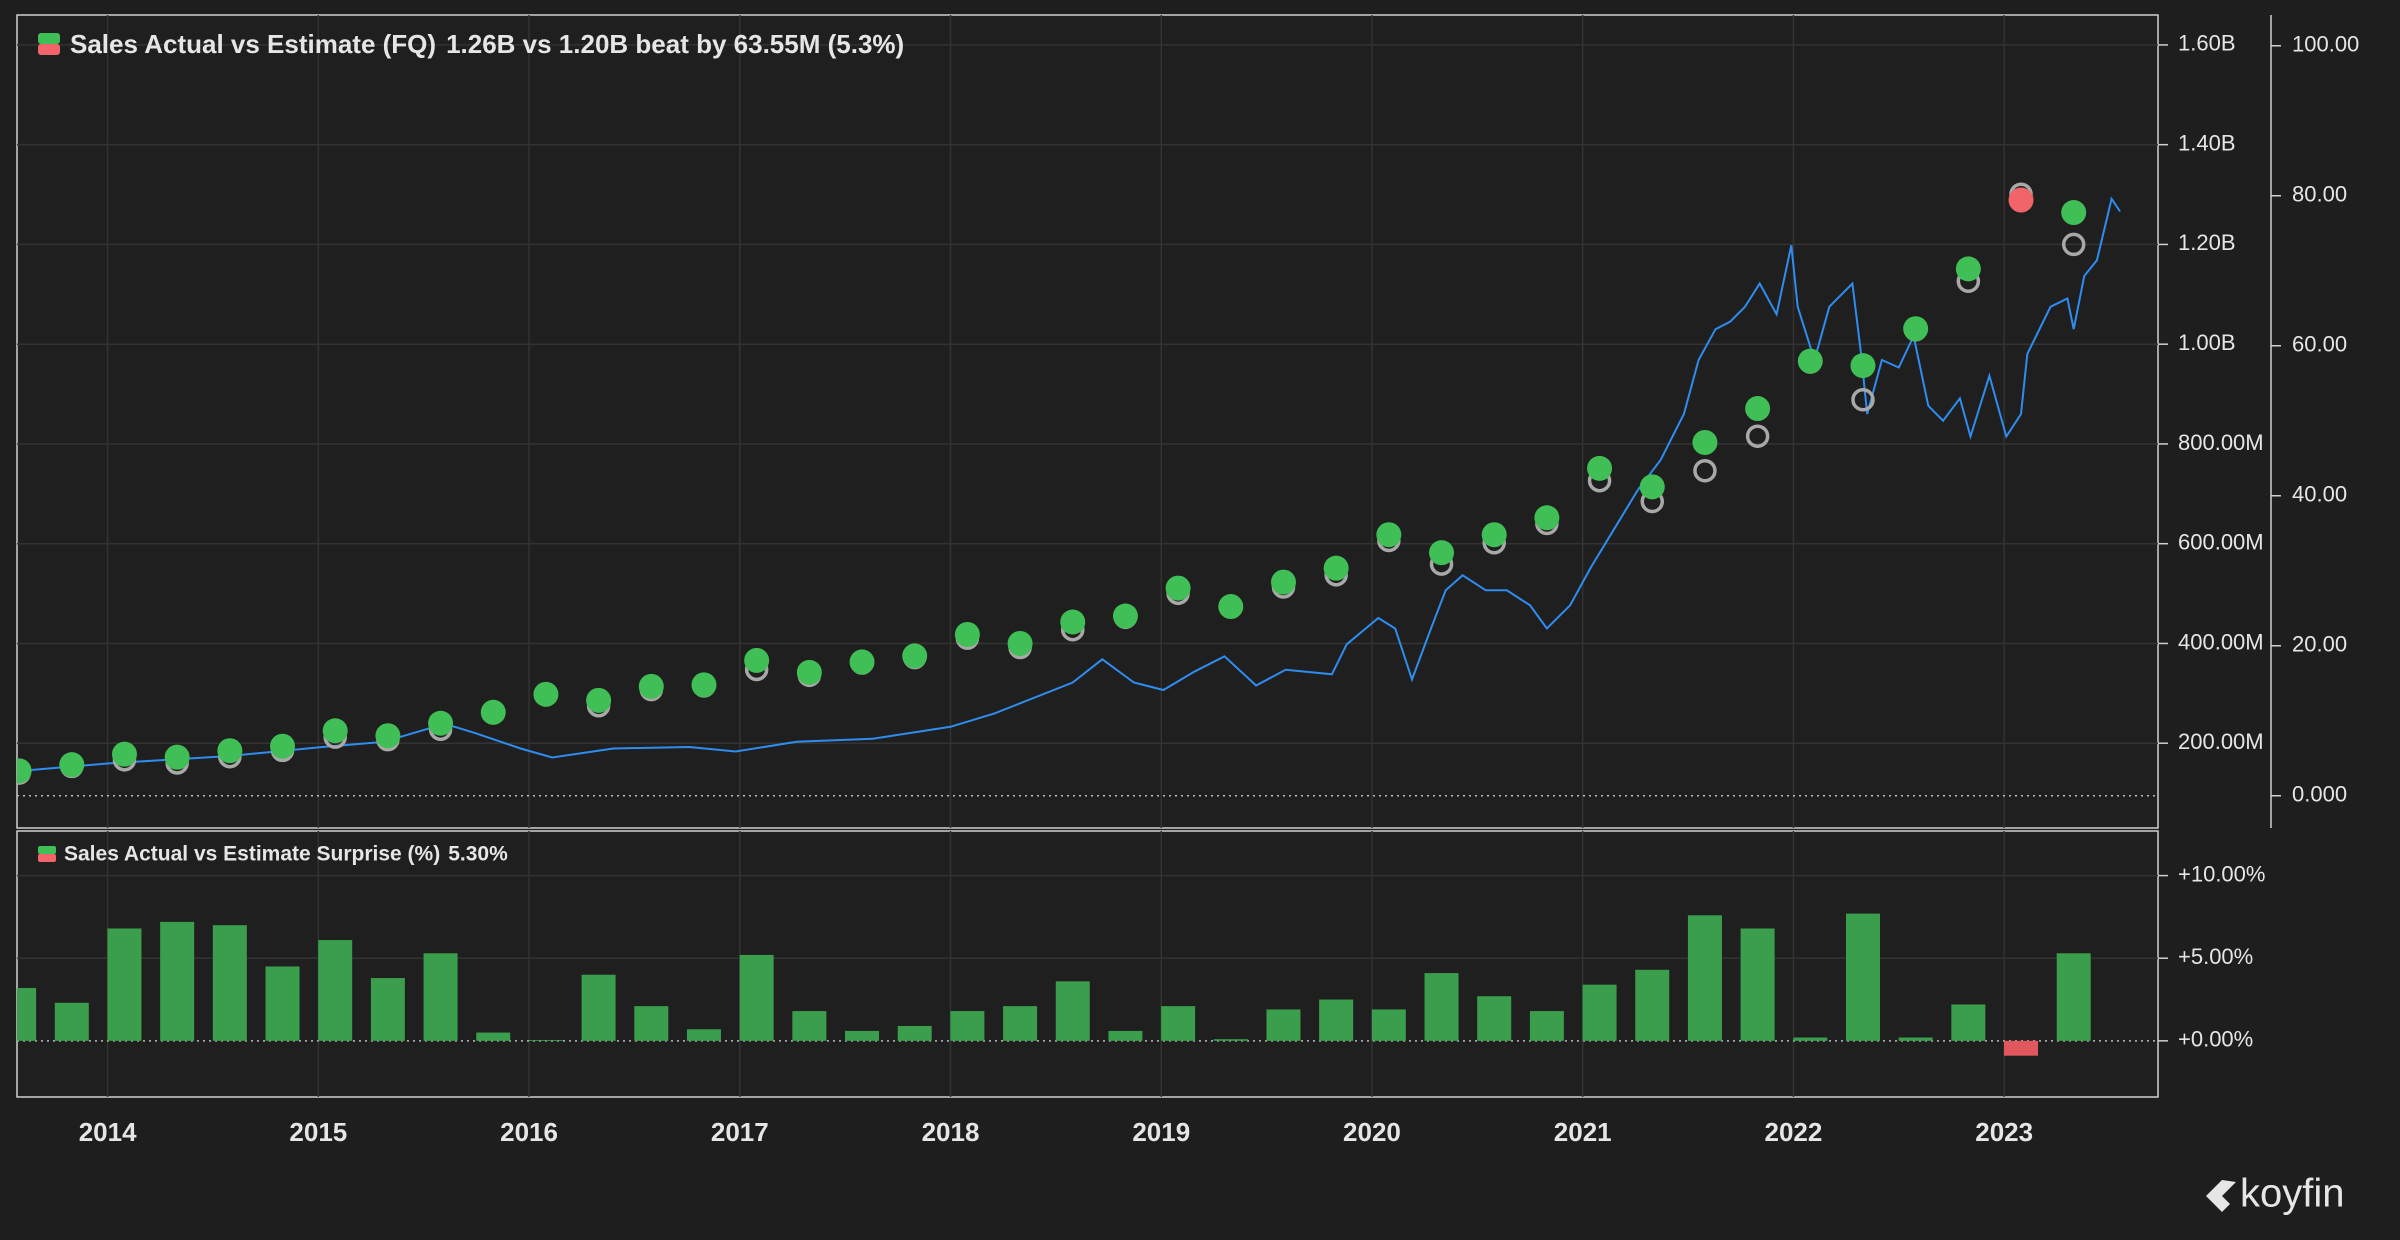 The image size is (2400, 1240). What do you see at coordinates (2319, 194) in the screenshot?
I see `y2-tick-label: 80.00` at bounding box center [2319, 194].